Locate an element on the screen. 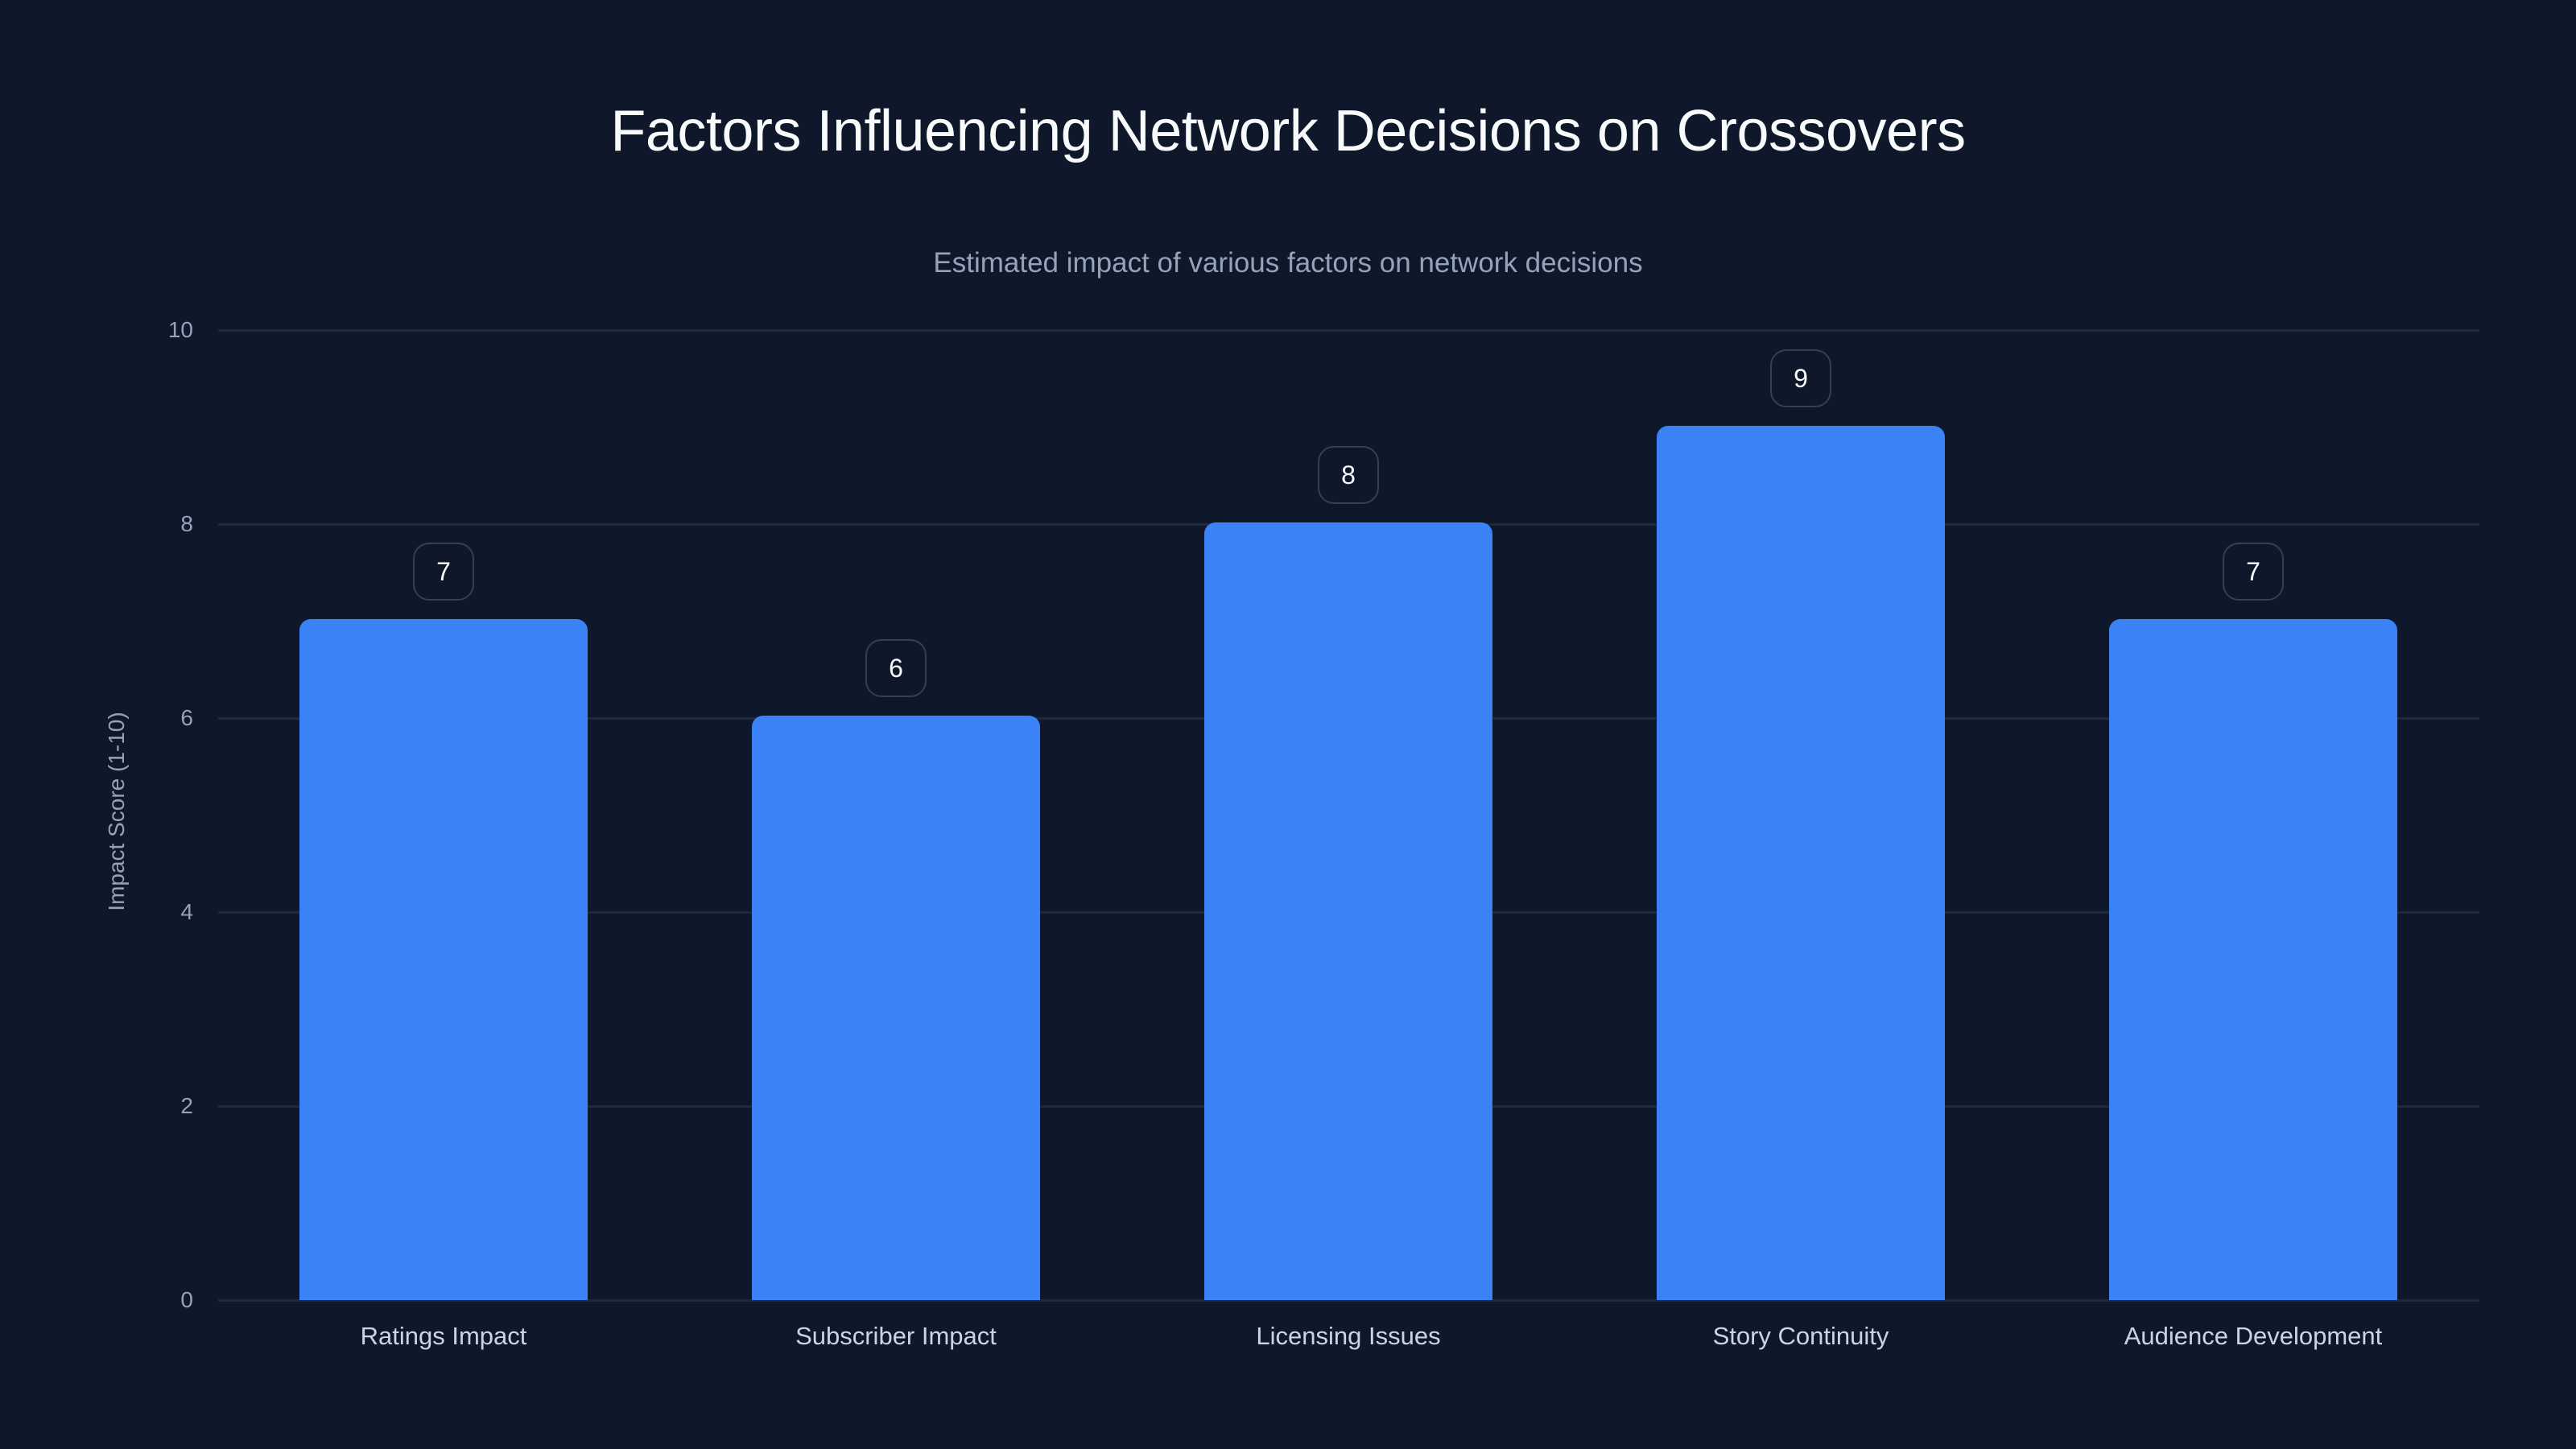  bar-licensing-issues is located at coordinates (1348, 911).